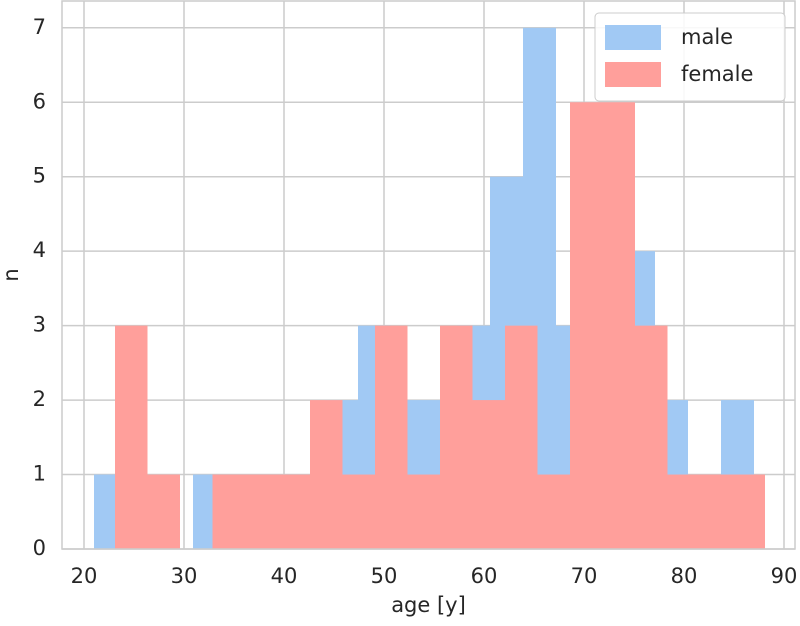 This screenshot has width=800, height=626. What do you see at coordinates (428, 605) in the screenshot?
I see `x-axis-label: age [y]` at bounding box center [428, 605].